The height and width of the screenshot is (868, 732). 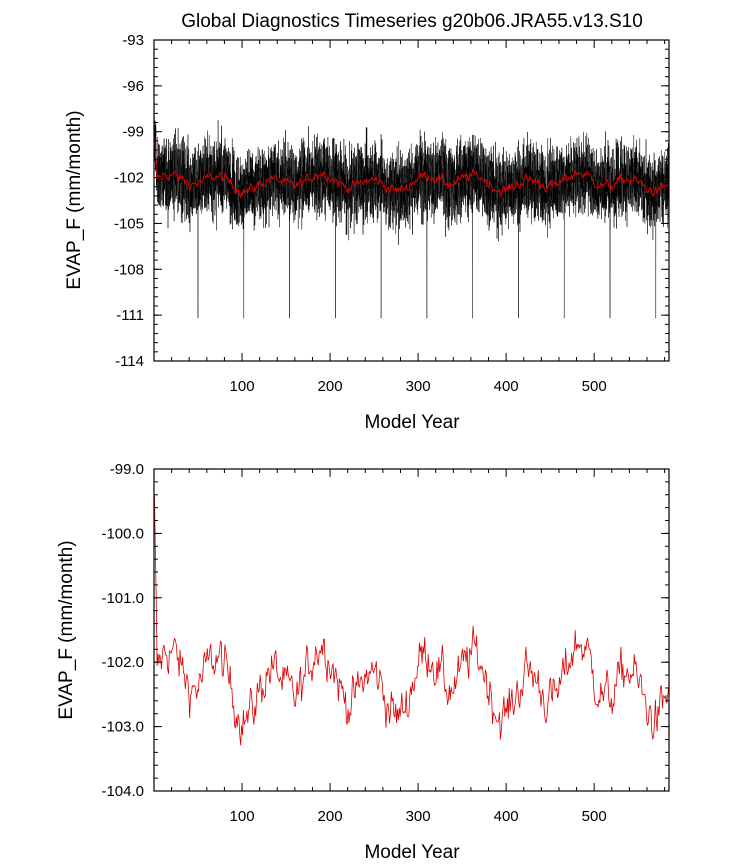 I want to click on y-tick-label: -111, so click(x=130, y=315).